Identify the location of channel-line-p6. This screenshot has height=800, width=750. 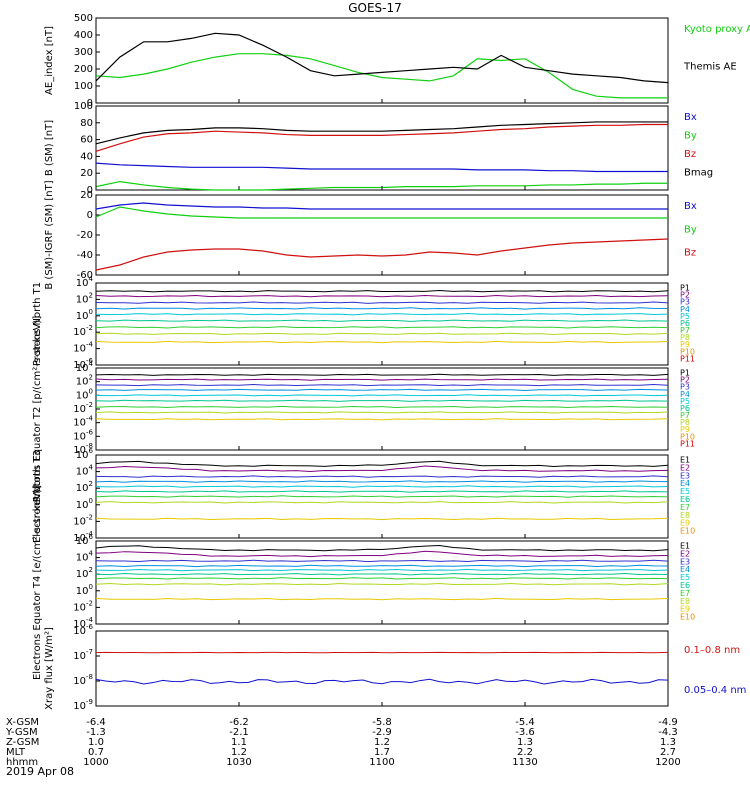
(382, 320).